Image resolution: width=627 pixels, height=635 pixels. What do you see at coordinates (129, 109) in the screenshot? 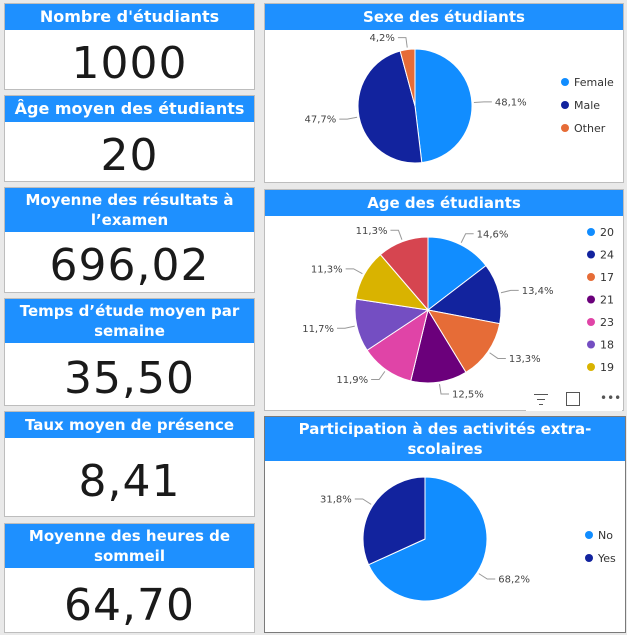
I see `kpi-title: Âge moyen des étudiants` at bounding box center [129, 109].